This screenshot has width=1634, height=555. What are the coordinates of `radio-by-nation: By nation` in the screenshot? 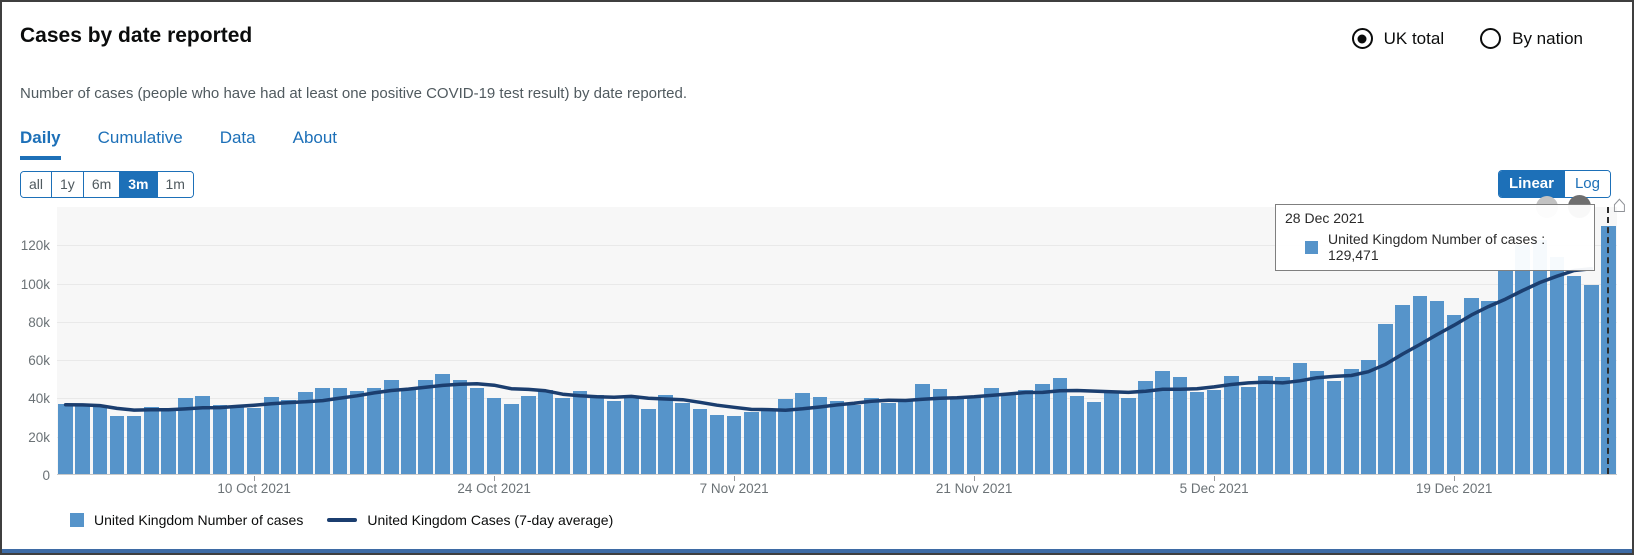 It's located at (1531, 38).